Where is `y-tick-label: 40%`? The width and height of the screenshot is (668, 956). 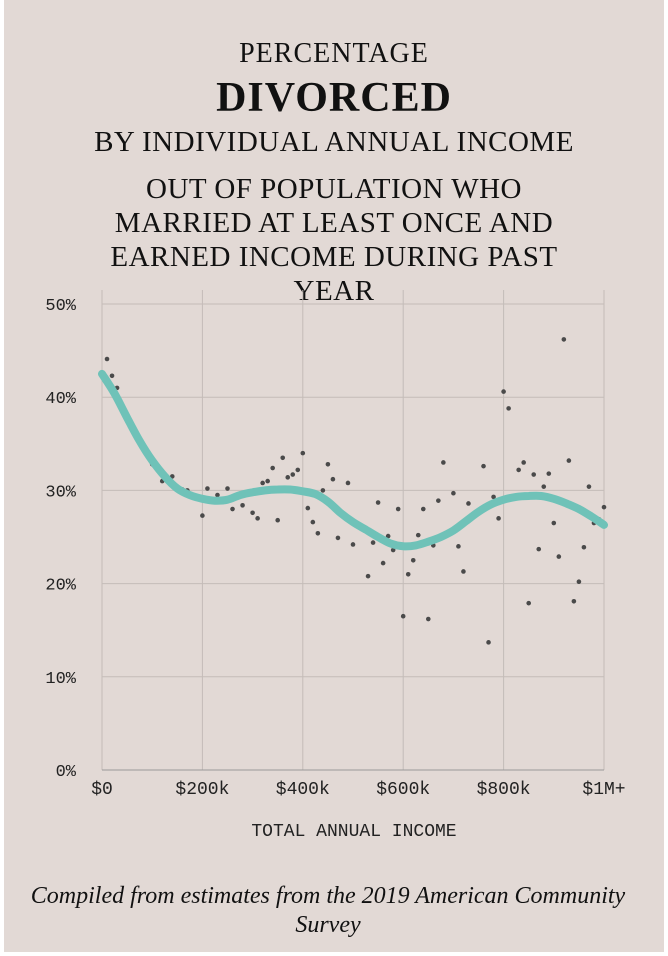 y-tick-label: 40% is located at coordinates (60, 399).